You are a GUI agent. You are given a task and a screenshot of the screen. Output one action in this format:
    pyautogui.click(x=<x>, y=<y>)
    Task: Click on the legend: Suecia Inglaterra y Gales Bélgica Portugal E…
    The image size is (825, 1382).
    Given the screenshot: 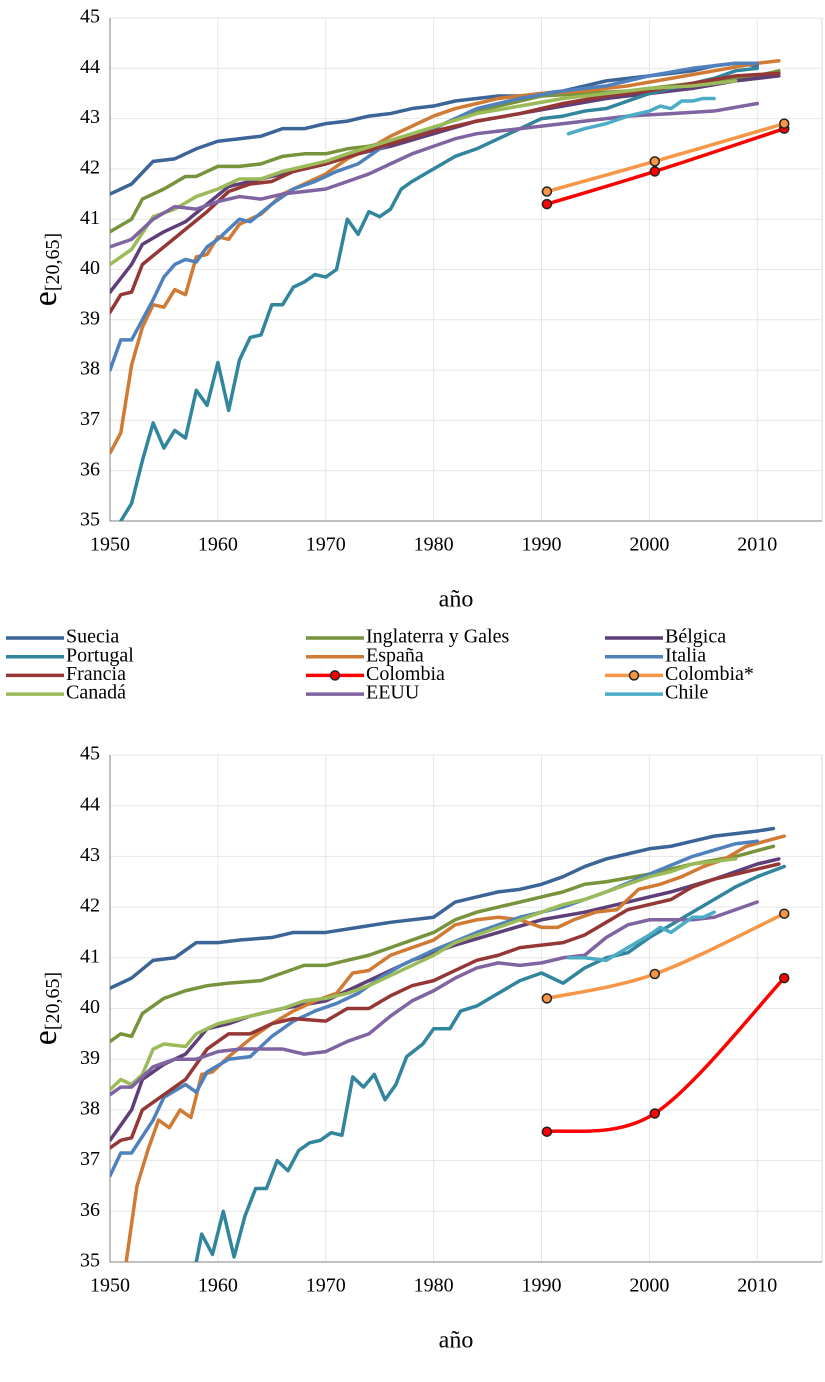 What is the action you would take?
    pyautogui.click(x=380, y=665)
    